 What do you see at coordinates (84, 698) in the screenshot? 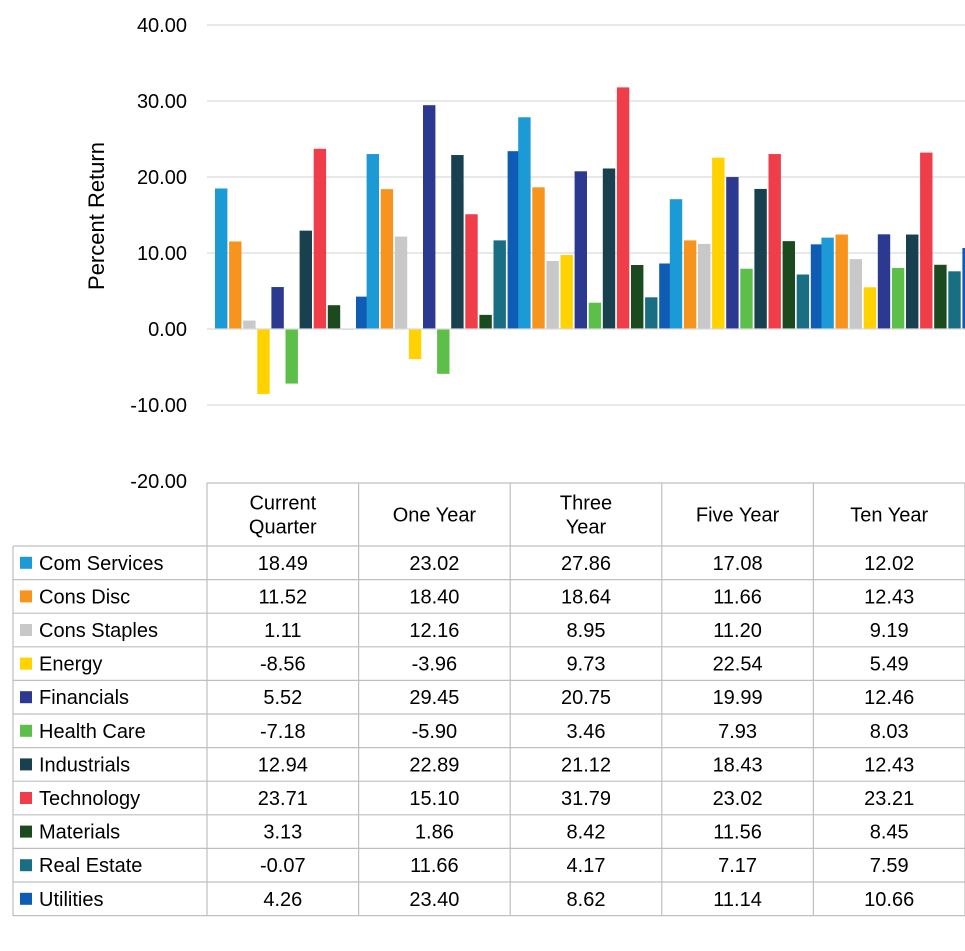
I see `legend-label: Financials` at bounding box center [84, 698].